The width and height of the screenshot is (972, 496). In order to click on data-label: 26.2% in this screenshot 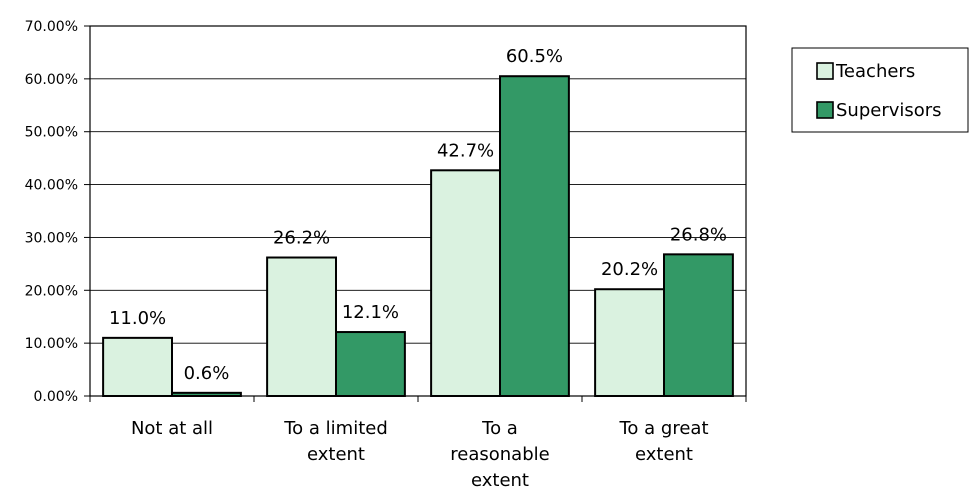, I will do `click(301, 238)`.